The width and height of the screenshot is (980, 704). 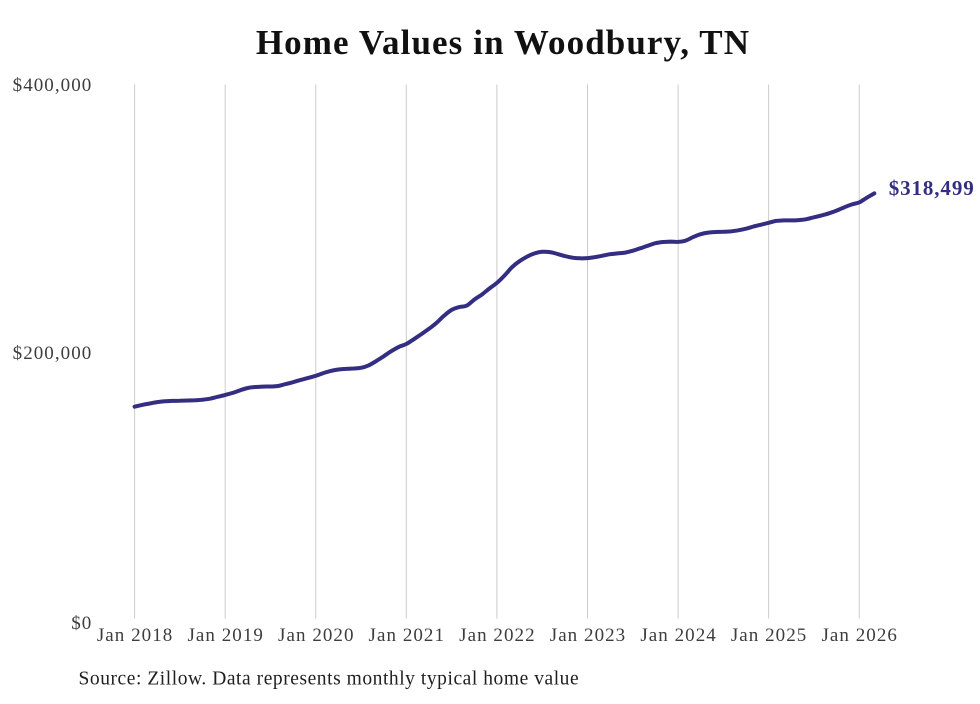 What do you see at coordinates (225, 635) in the screenshot?
I see `svg-text: Jan 2019` at bounding box center [225, 635].